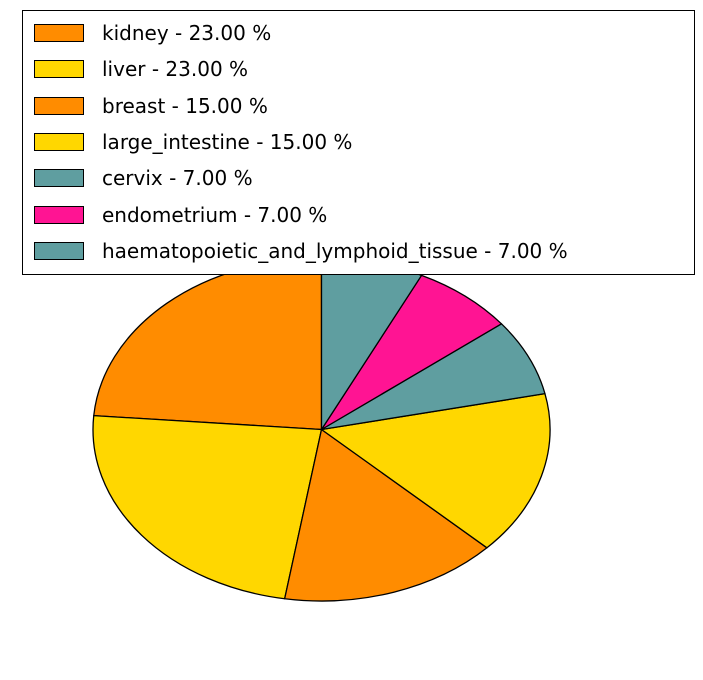  I want to click on legend-item-label: cervix - 7.00 %, so click(177, 178).